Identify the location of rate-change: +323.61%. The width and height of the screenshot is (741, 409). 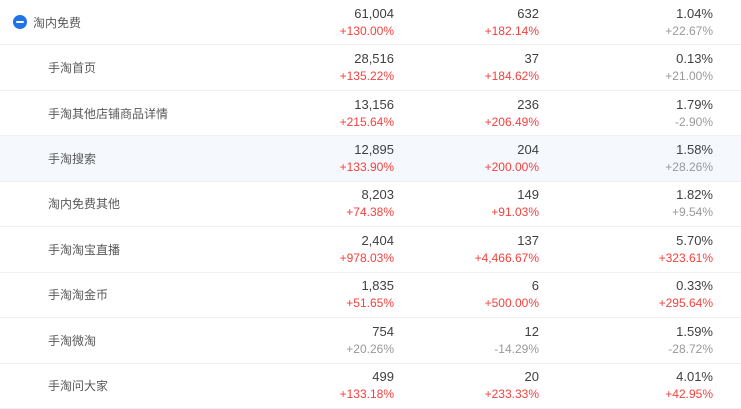
(685, 257).